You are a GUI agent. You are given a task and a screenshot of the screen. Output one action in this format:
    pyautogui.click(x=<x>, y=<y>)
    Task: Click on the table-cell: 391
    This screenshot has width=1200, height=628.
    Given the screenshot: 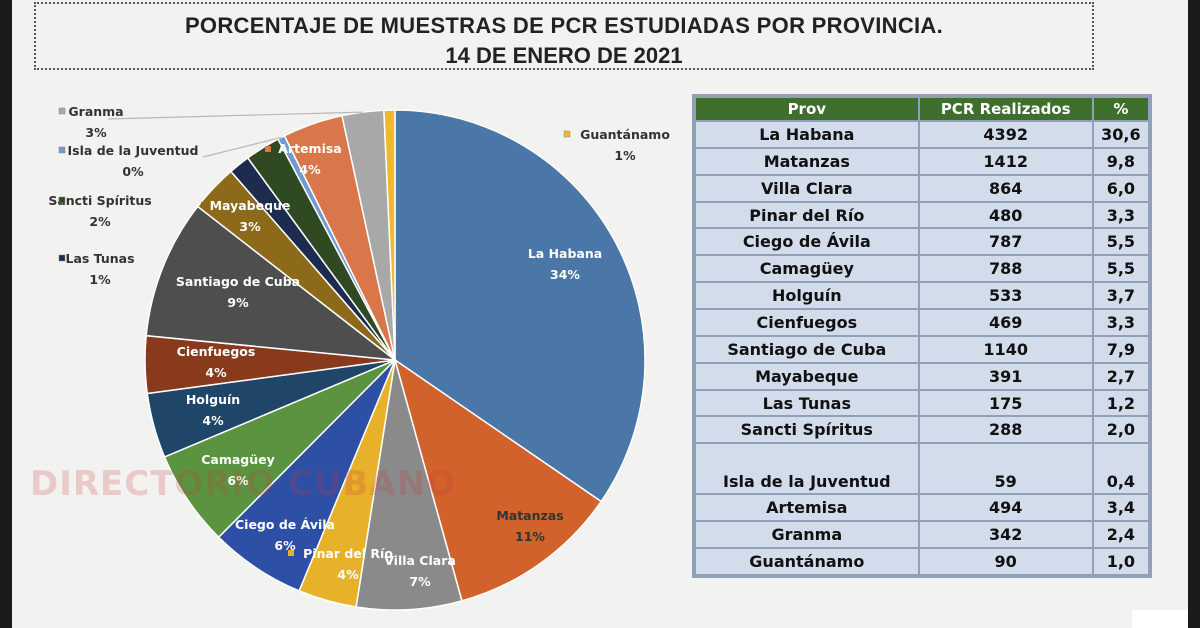 What is the action you would take?
    pyautogui.click(x=1005, y=376)
    